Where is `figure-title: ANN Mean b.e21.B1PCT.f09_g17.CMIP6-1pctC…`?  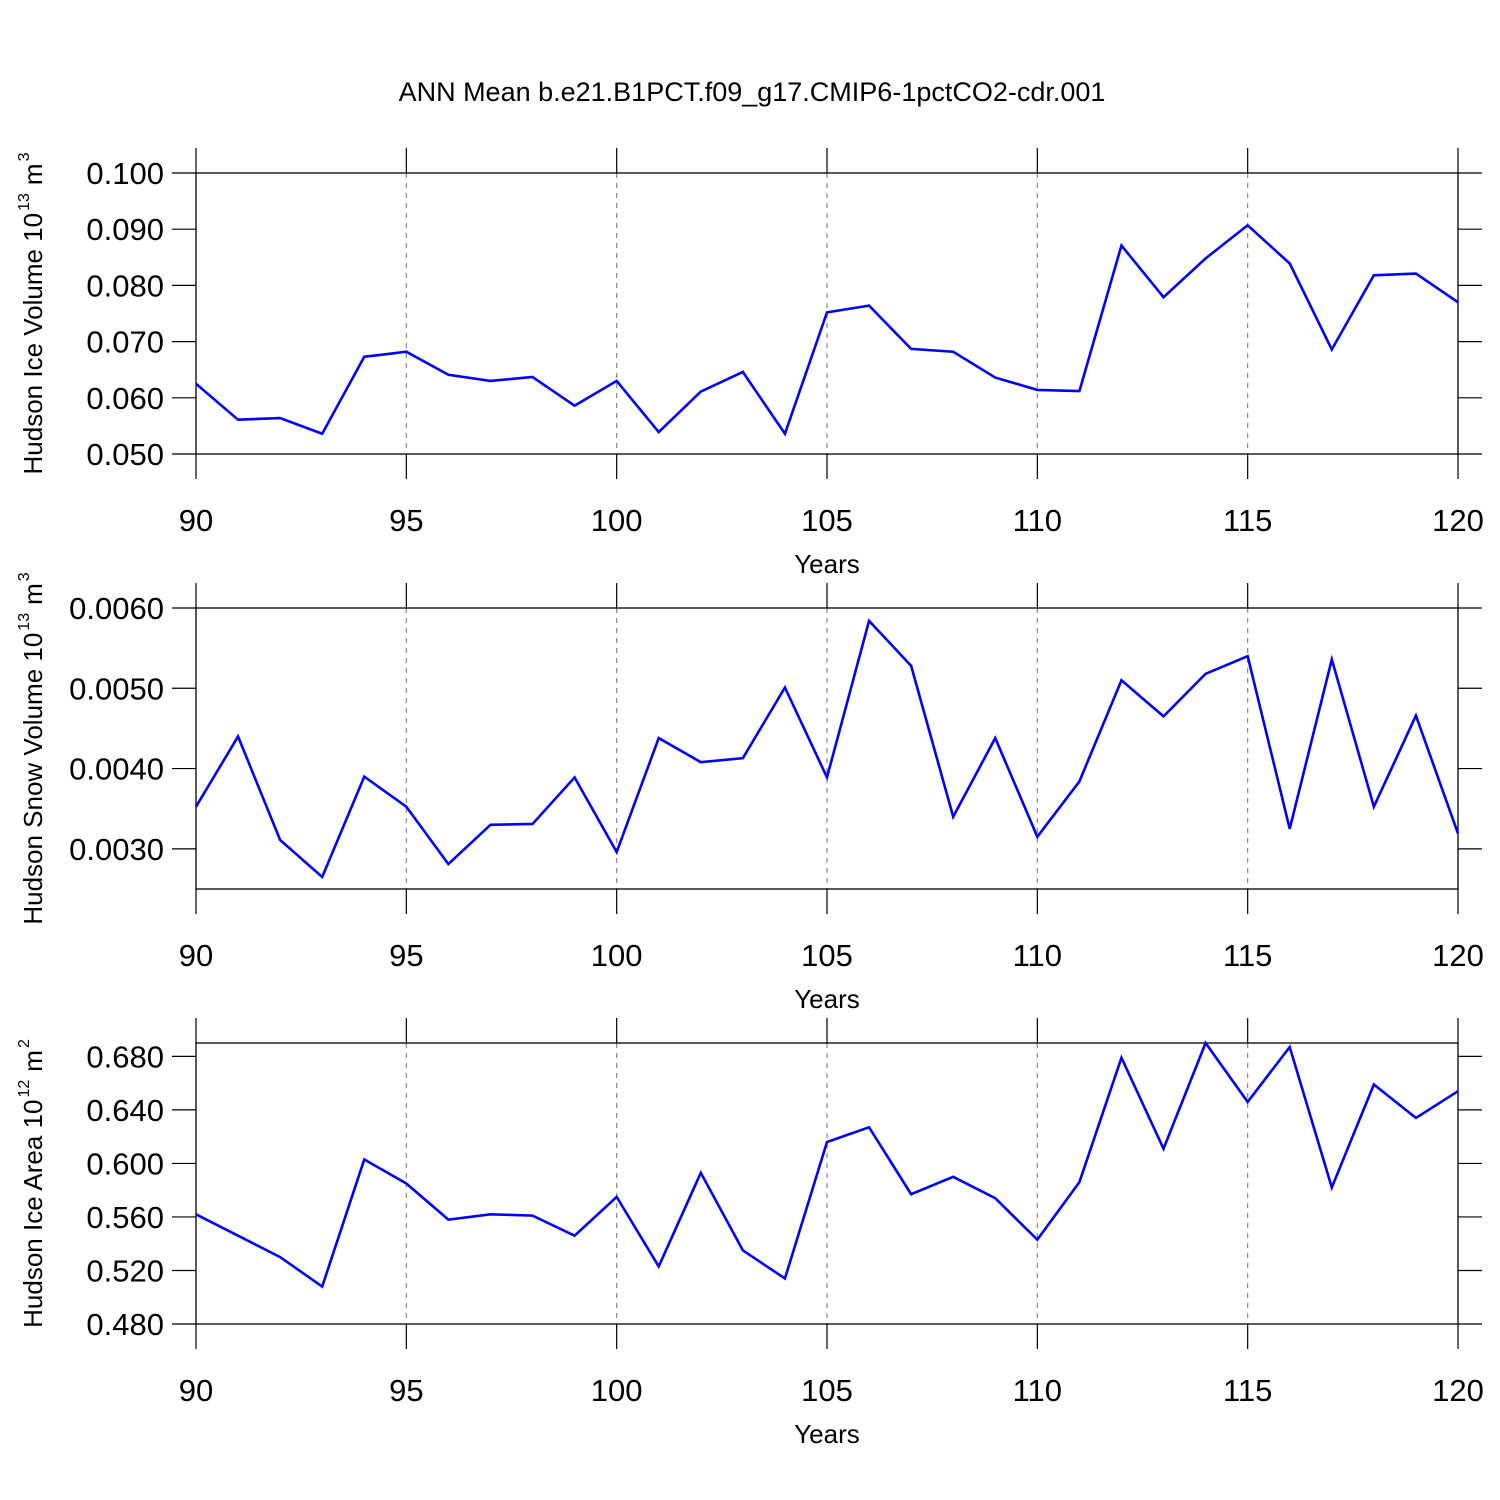 figure-title: ANN Mean b.e21.B1PCT.f09_g17.CMIP6-1pctC… is located at coordinates (752, 92).